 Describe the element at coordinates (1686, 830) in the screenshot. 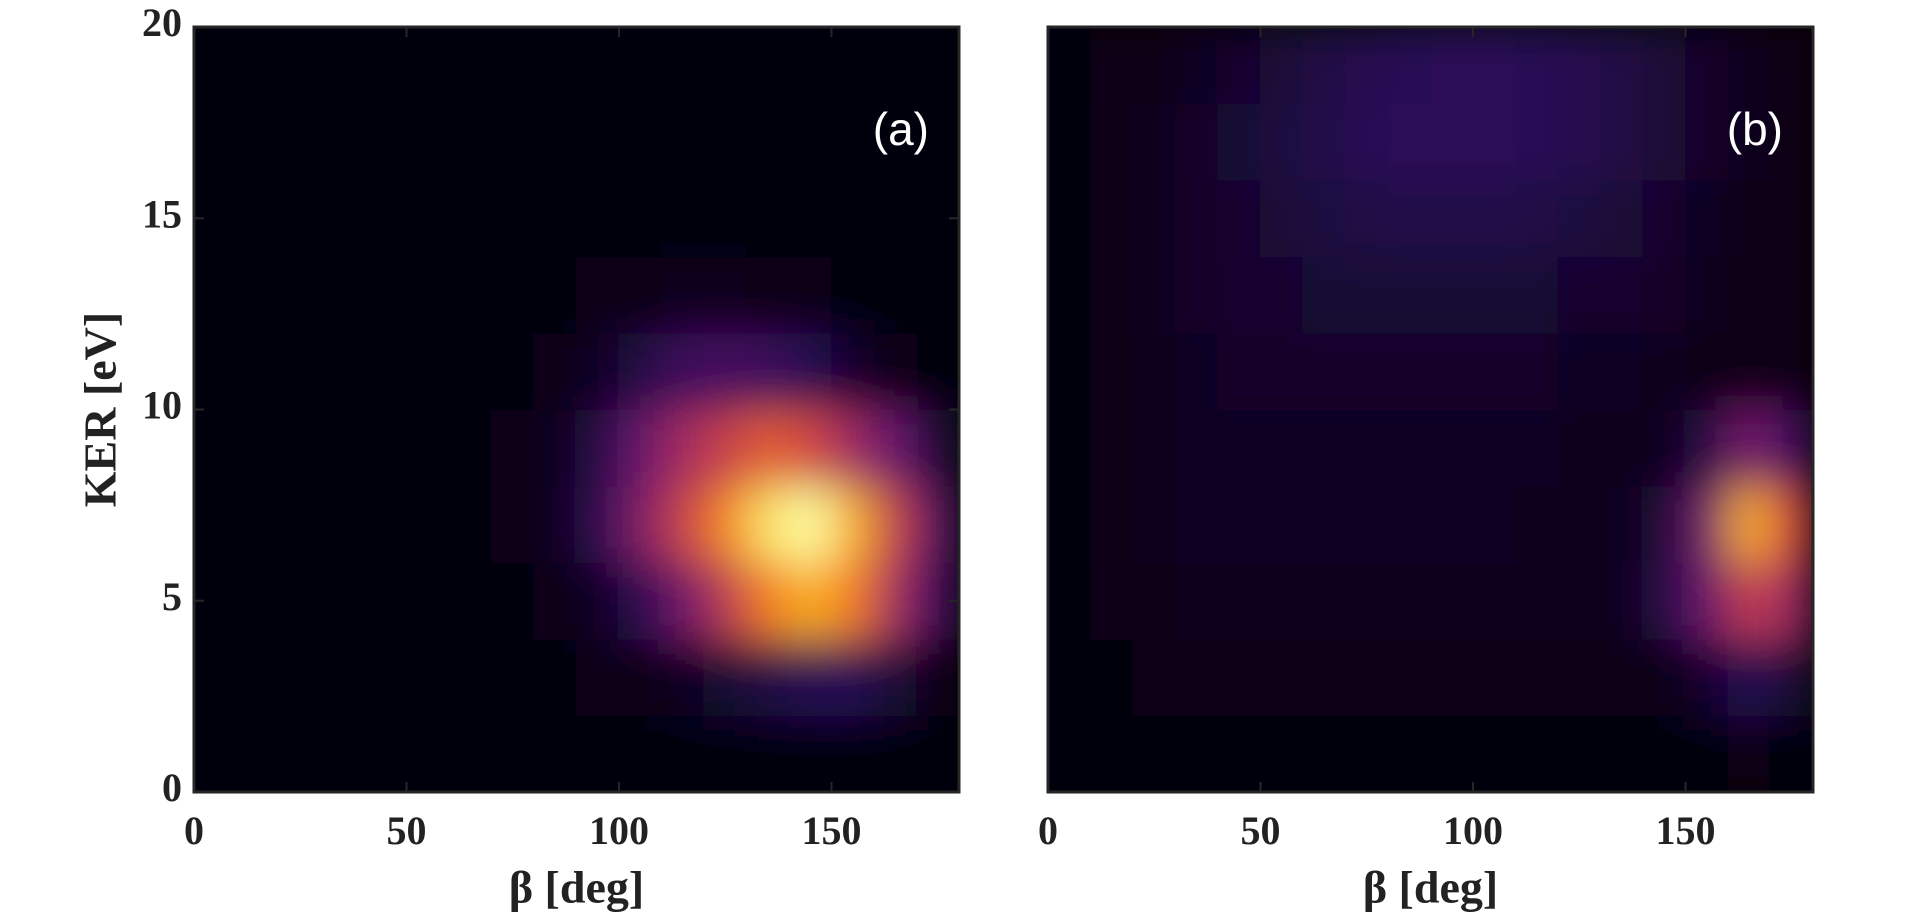

I see `x-tick-label: 150` at that location.